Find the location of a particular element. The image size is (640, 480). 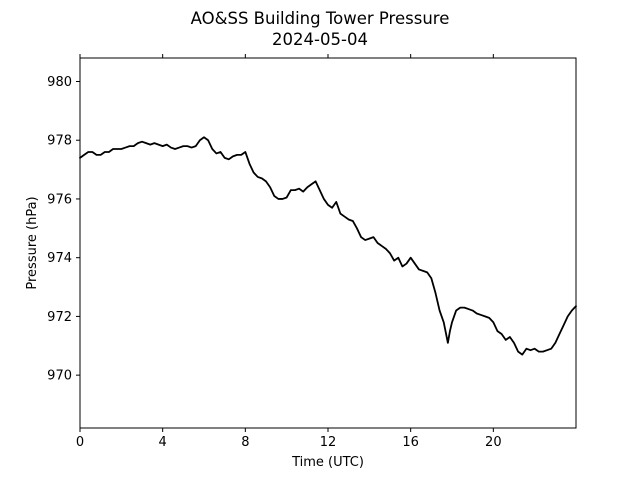

x-tick-label: 8 is located at coordinates (245, 442).